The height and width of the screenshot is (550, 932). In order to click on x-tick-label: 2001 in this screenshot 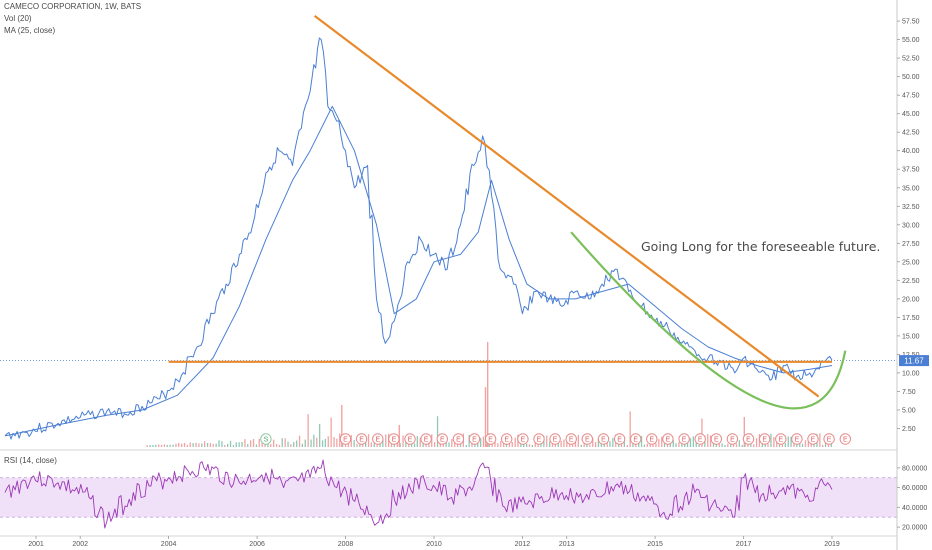, I will do `click(36, 544)`.